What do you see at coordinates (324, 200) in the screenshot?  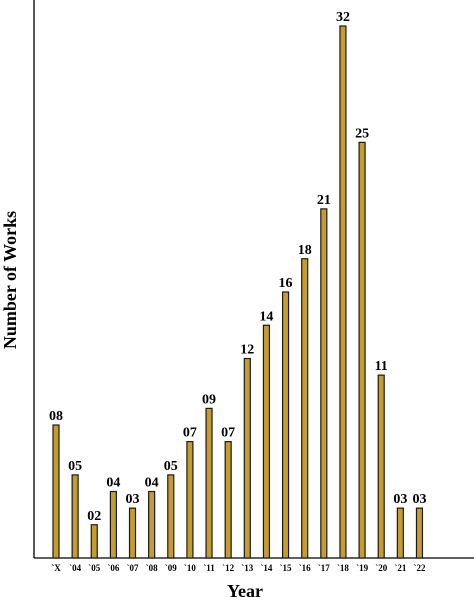 I see `value-label-14: 21` at bounding box center [324, 200].